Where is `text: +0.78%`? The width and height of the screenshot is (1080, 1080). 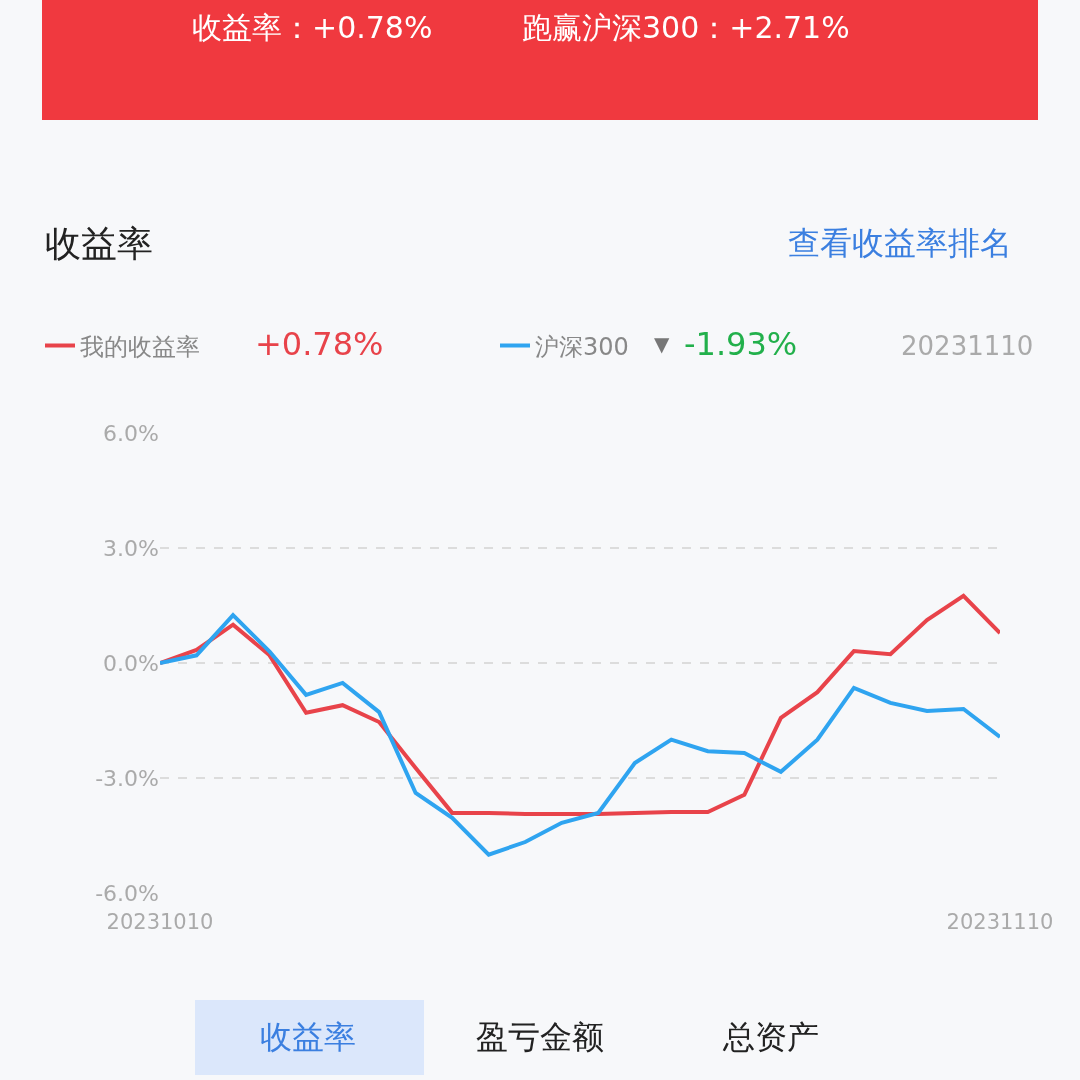 text: +0.78% is located at coordinates (319, 344).